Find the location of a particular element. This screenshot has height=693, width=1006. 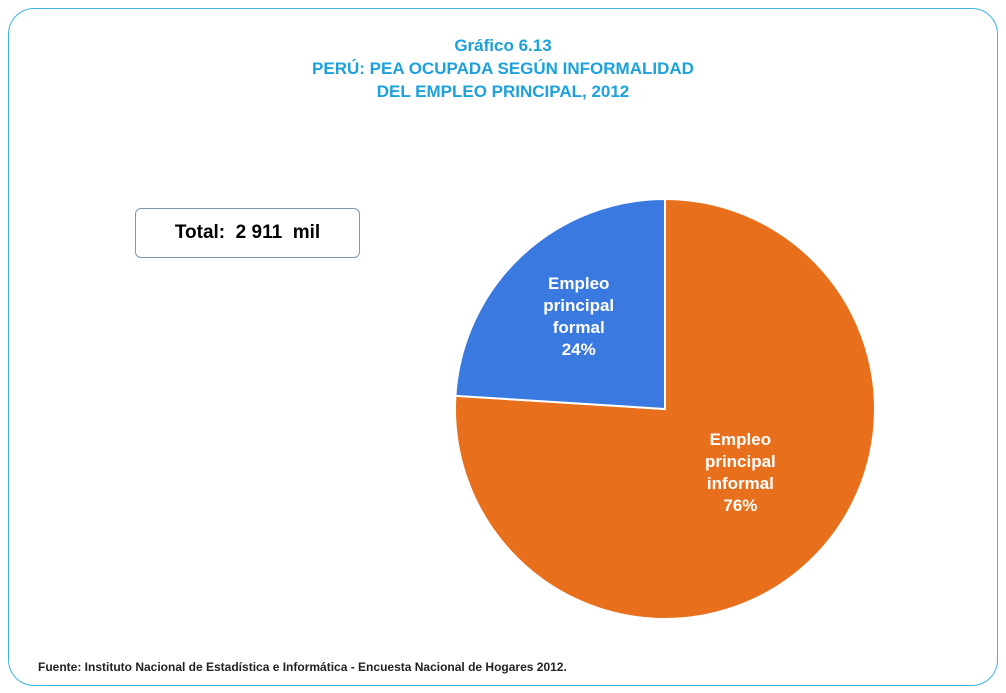

chart-title: DEL EMPLEO PRINCIPAL, 2012 is located at coordinates (503, 91).